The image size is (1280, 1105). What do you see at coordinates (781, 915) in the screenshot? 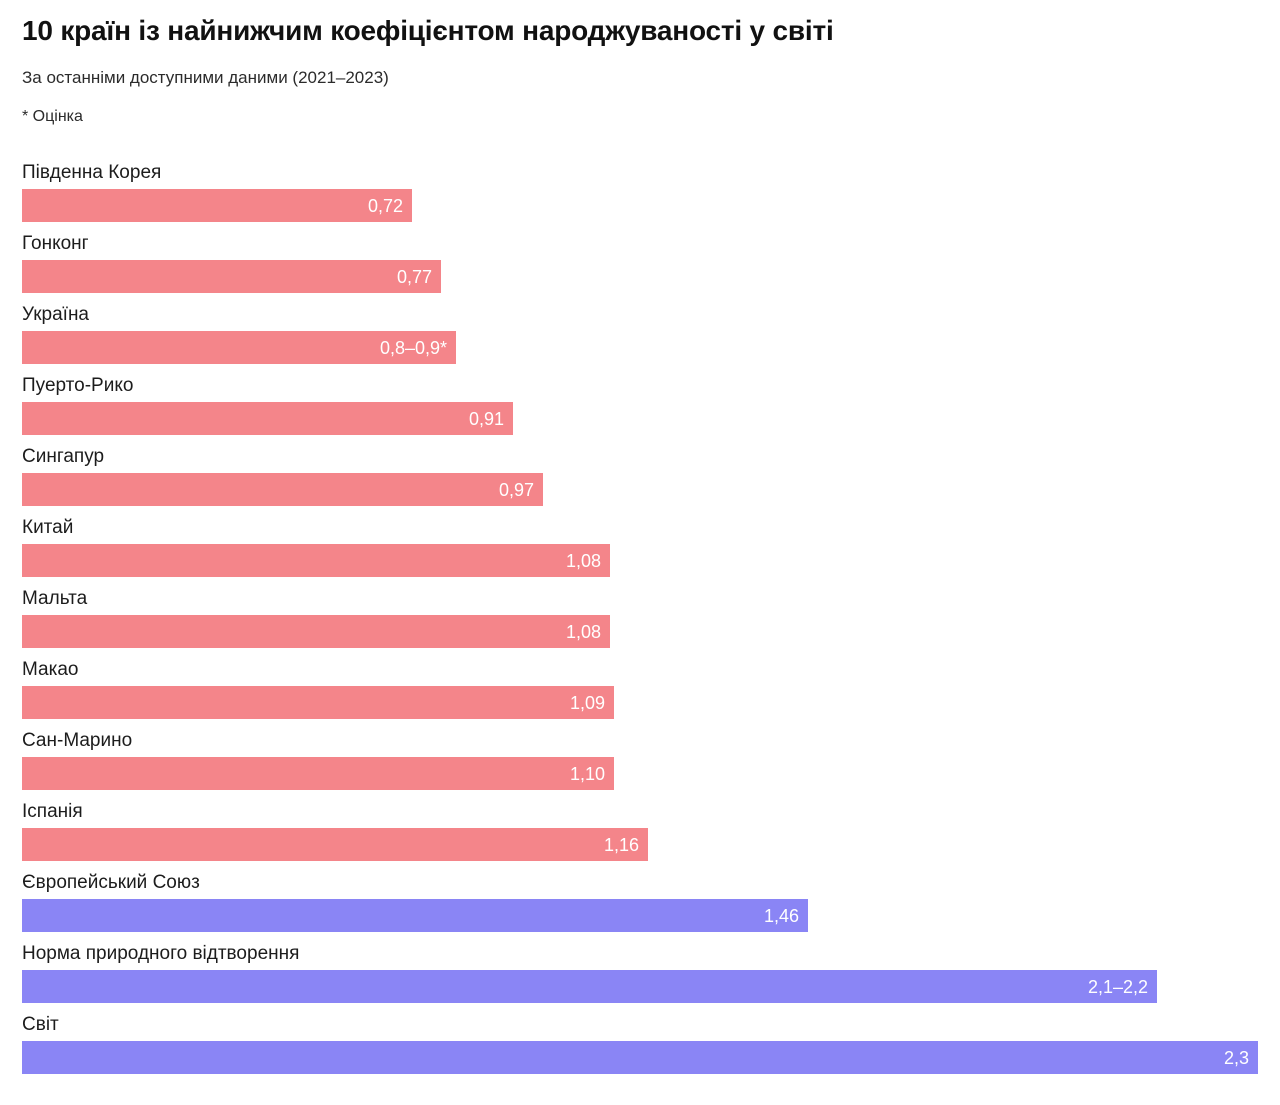
I see `bar-value-label: 1,46` at bounding box center [781, 915].